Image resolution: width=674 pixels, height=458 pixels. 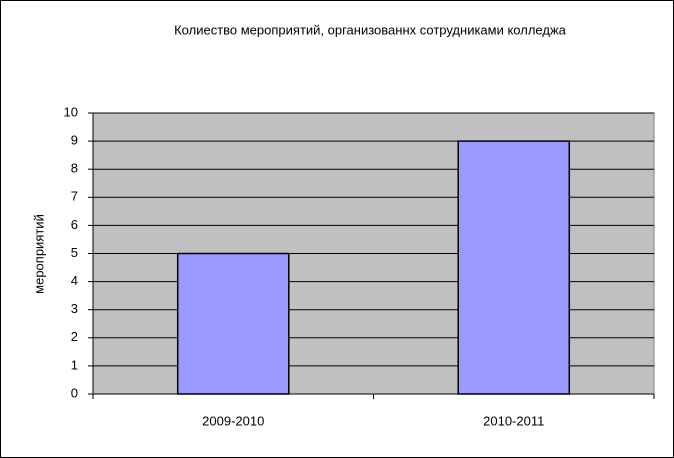 What do you see at coordinates (74, 140) in the screenshot?
I see `y-tick-label: 9` at bounding box center [74, 140].